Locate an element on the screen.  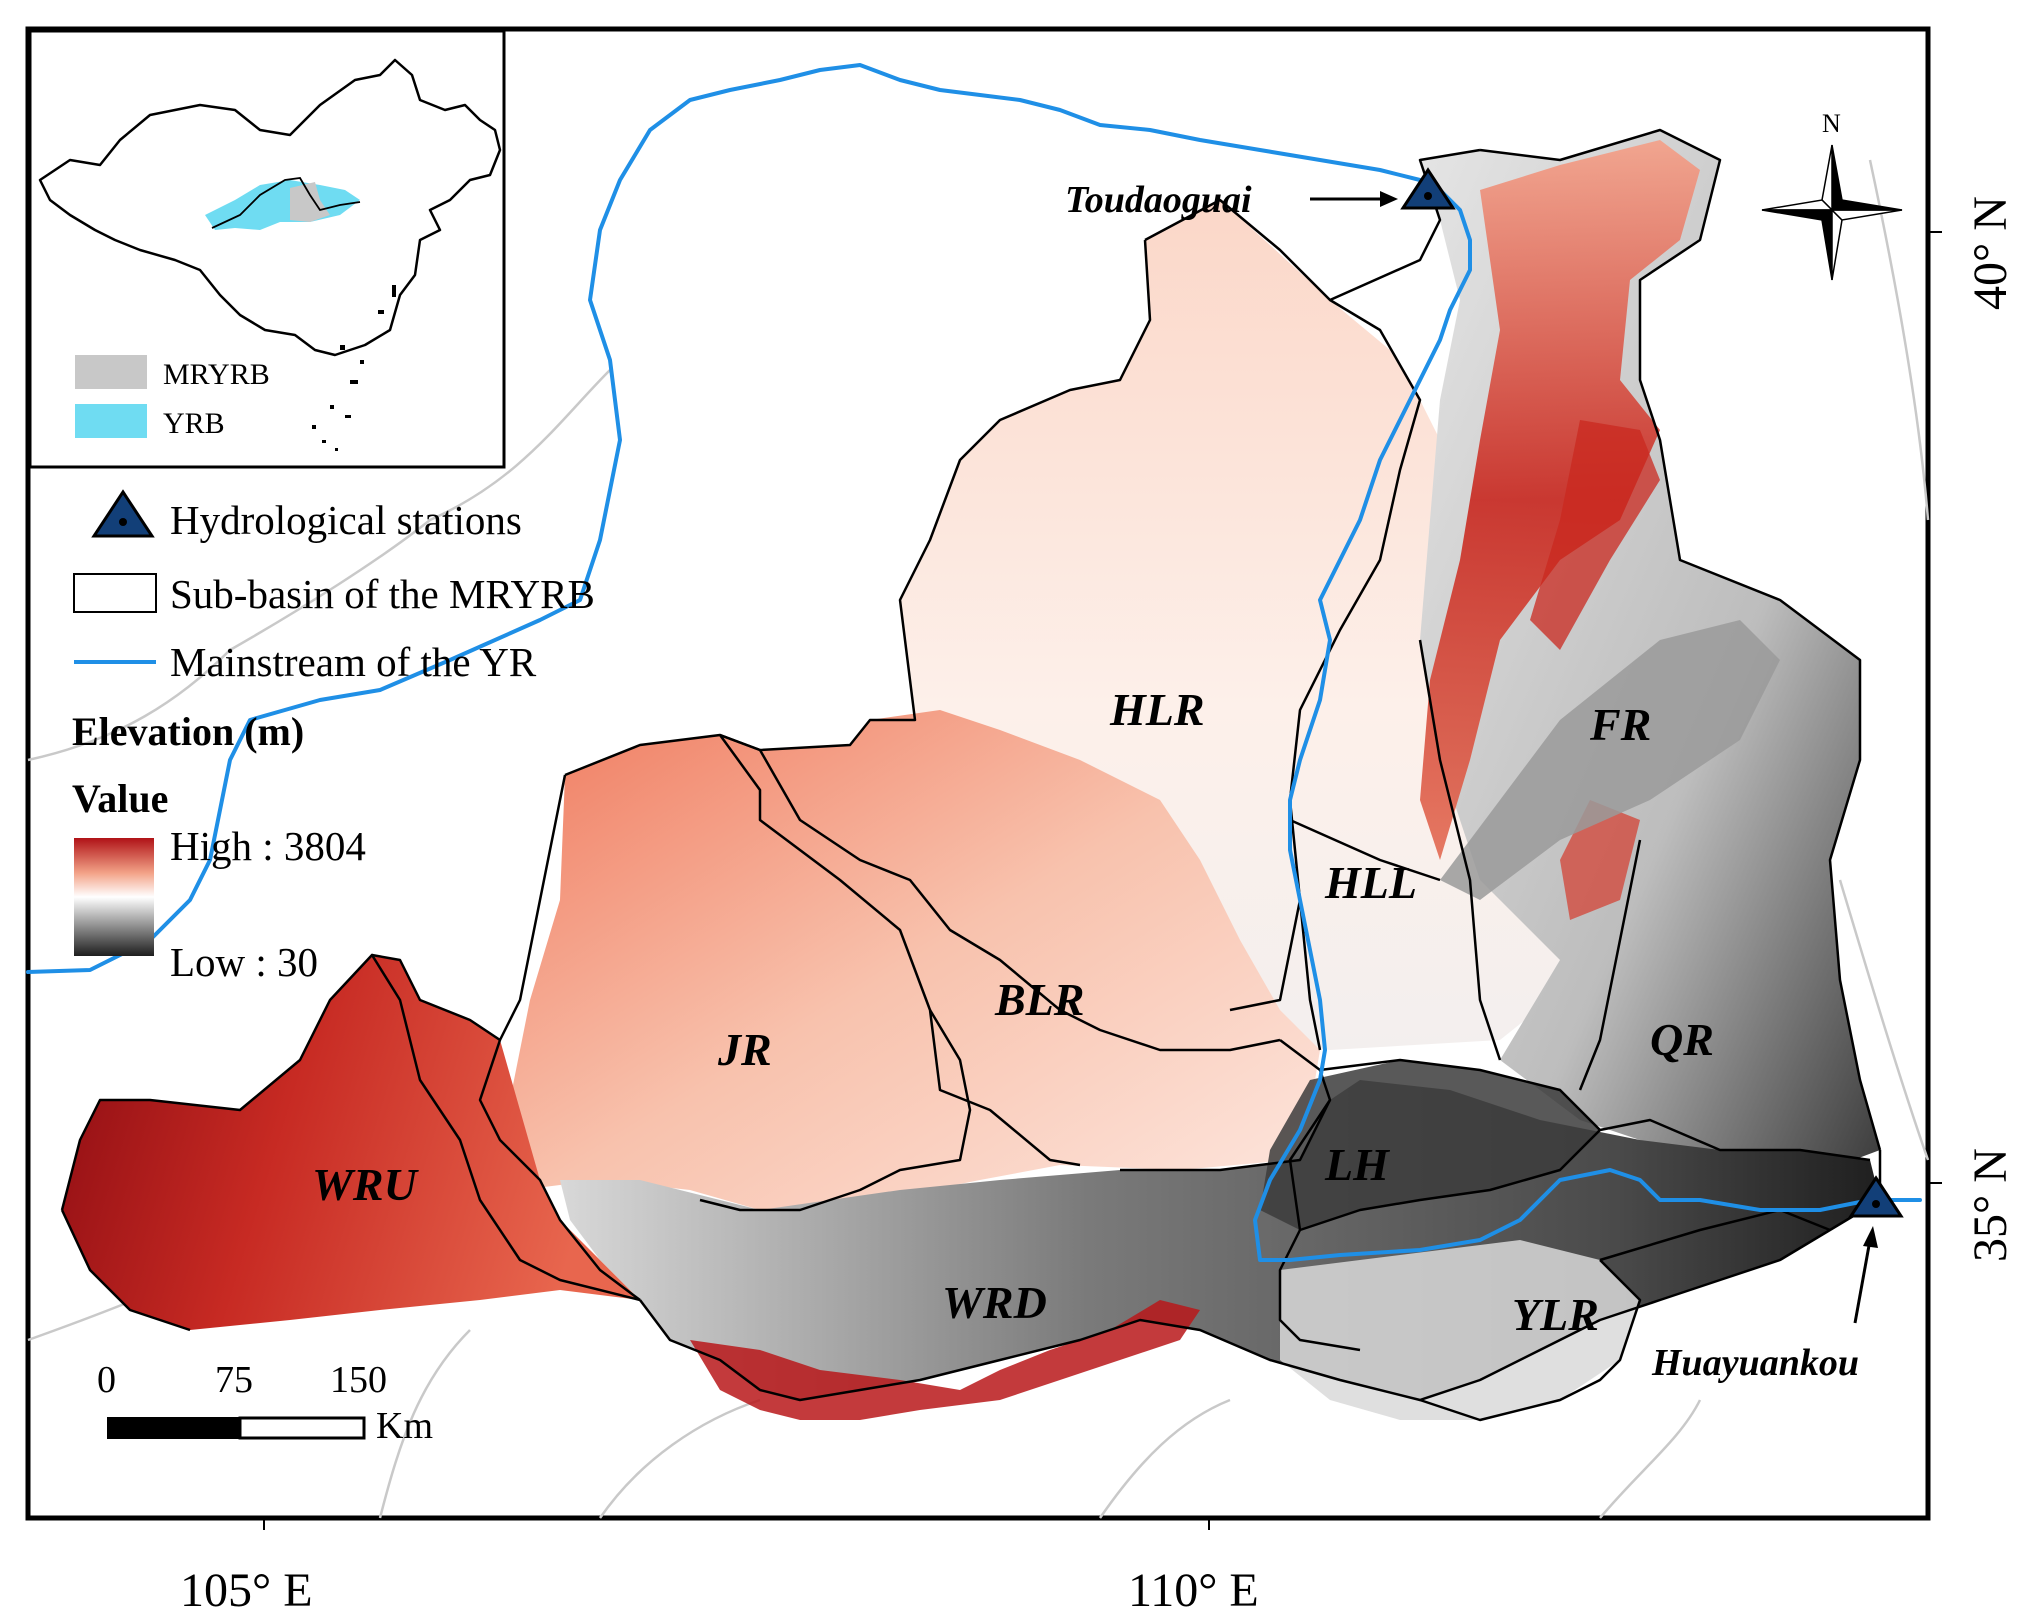
legend-subbasin-swatch is located at coordinates (115, 593).